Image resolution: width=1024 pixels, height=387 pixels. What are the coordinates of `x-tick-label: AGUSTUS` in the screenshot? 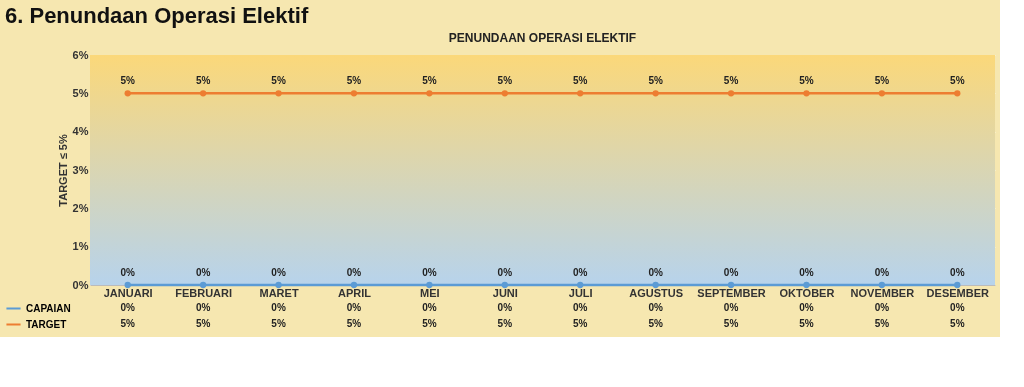 It's located at (656, 292).